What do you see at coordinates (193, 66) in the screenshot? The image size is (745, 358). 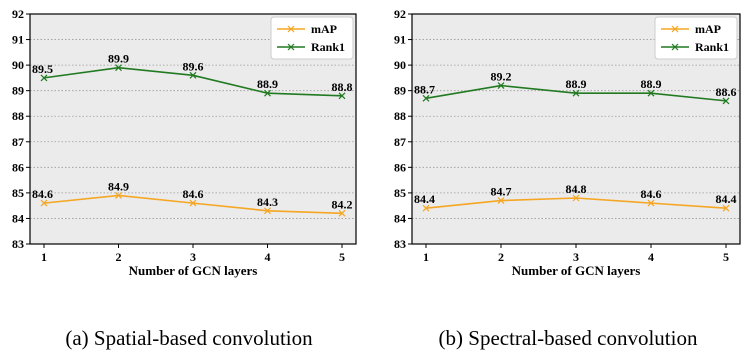 I see `data-label: 89.6` at bounding box center [193, 66].